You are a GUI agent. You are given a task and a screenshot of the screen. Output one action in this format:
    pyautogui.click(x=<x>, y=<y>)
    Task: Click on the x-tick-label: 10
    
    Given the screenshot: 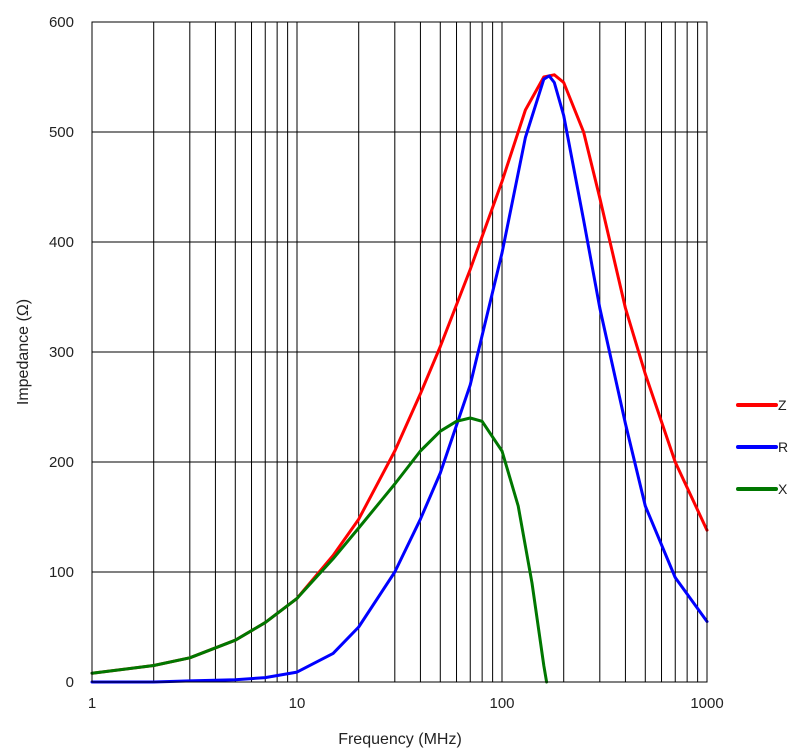 What is the action you would take?
    pyautogui.click(x=297, y=703)
    